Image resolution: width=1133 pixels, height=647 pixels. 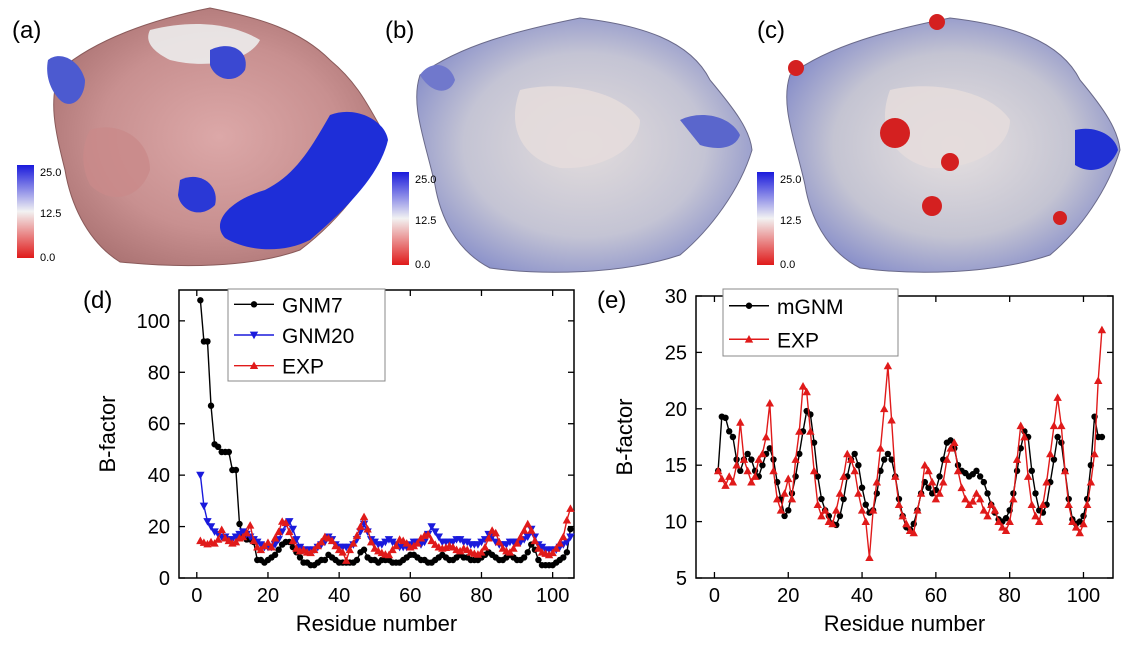 I want to click on y-tick-label: 80, so click(x=159, y=373).